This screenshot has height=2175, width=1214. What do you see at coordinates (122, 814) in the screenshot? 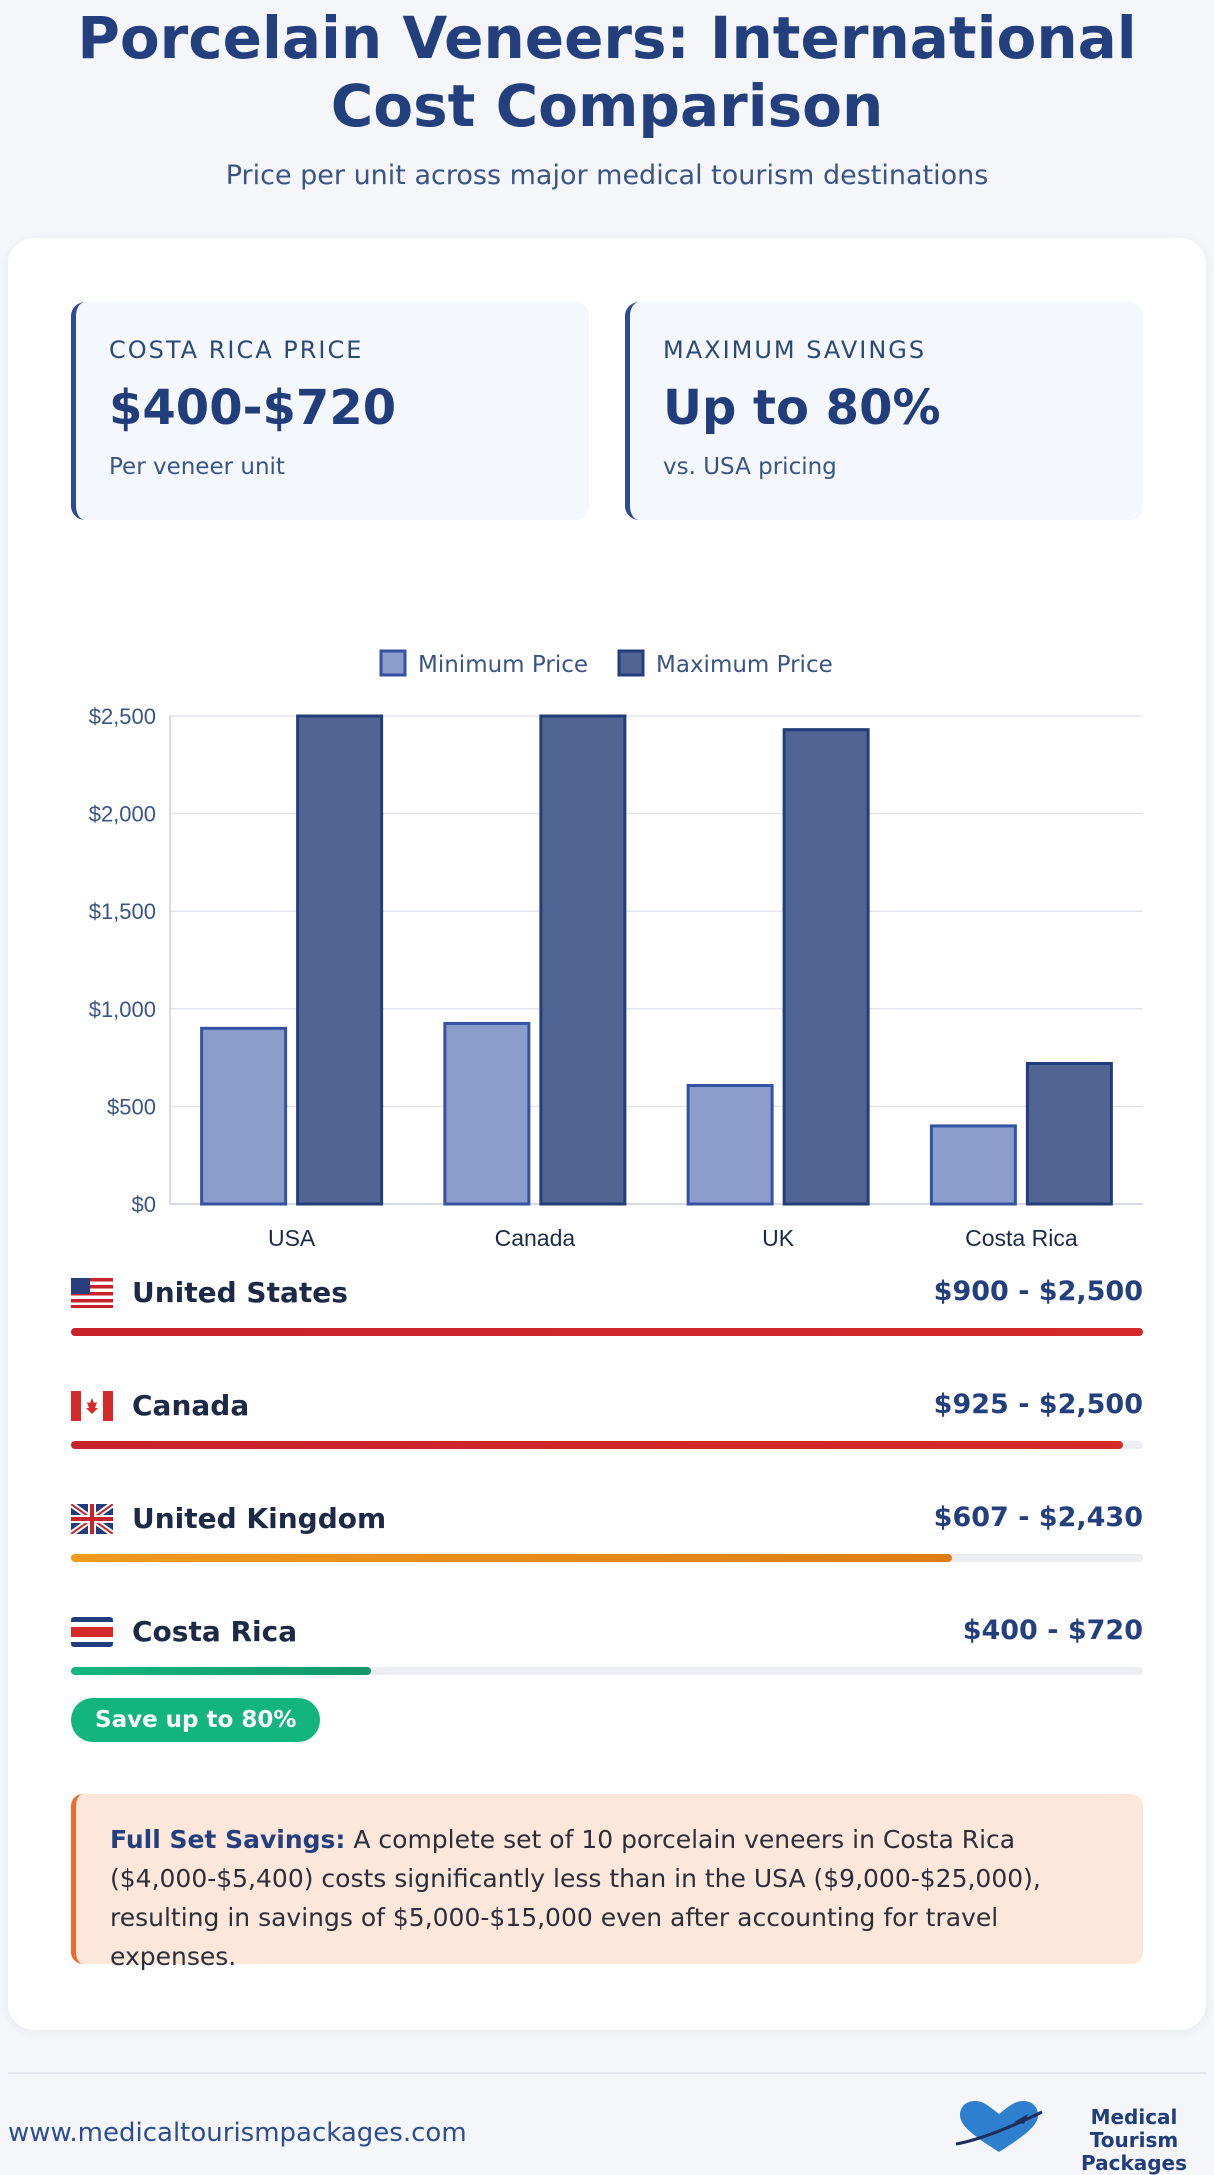
I see `y-tick-label: $2,000` at bounding box center [122, 814].